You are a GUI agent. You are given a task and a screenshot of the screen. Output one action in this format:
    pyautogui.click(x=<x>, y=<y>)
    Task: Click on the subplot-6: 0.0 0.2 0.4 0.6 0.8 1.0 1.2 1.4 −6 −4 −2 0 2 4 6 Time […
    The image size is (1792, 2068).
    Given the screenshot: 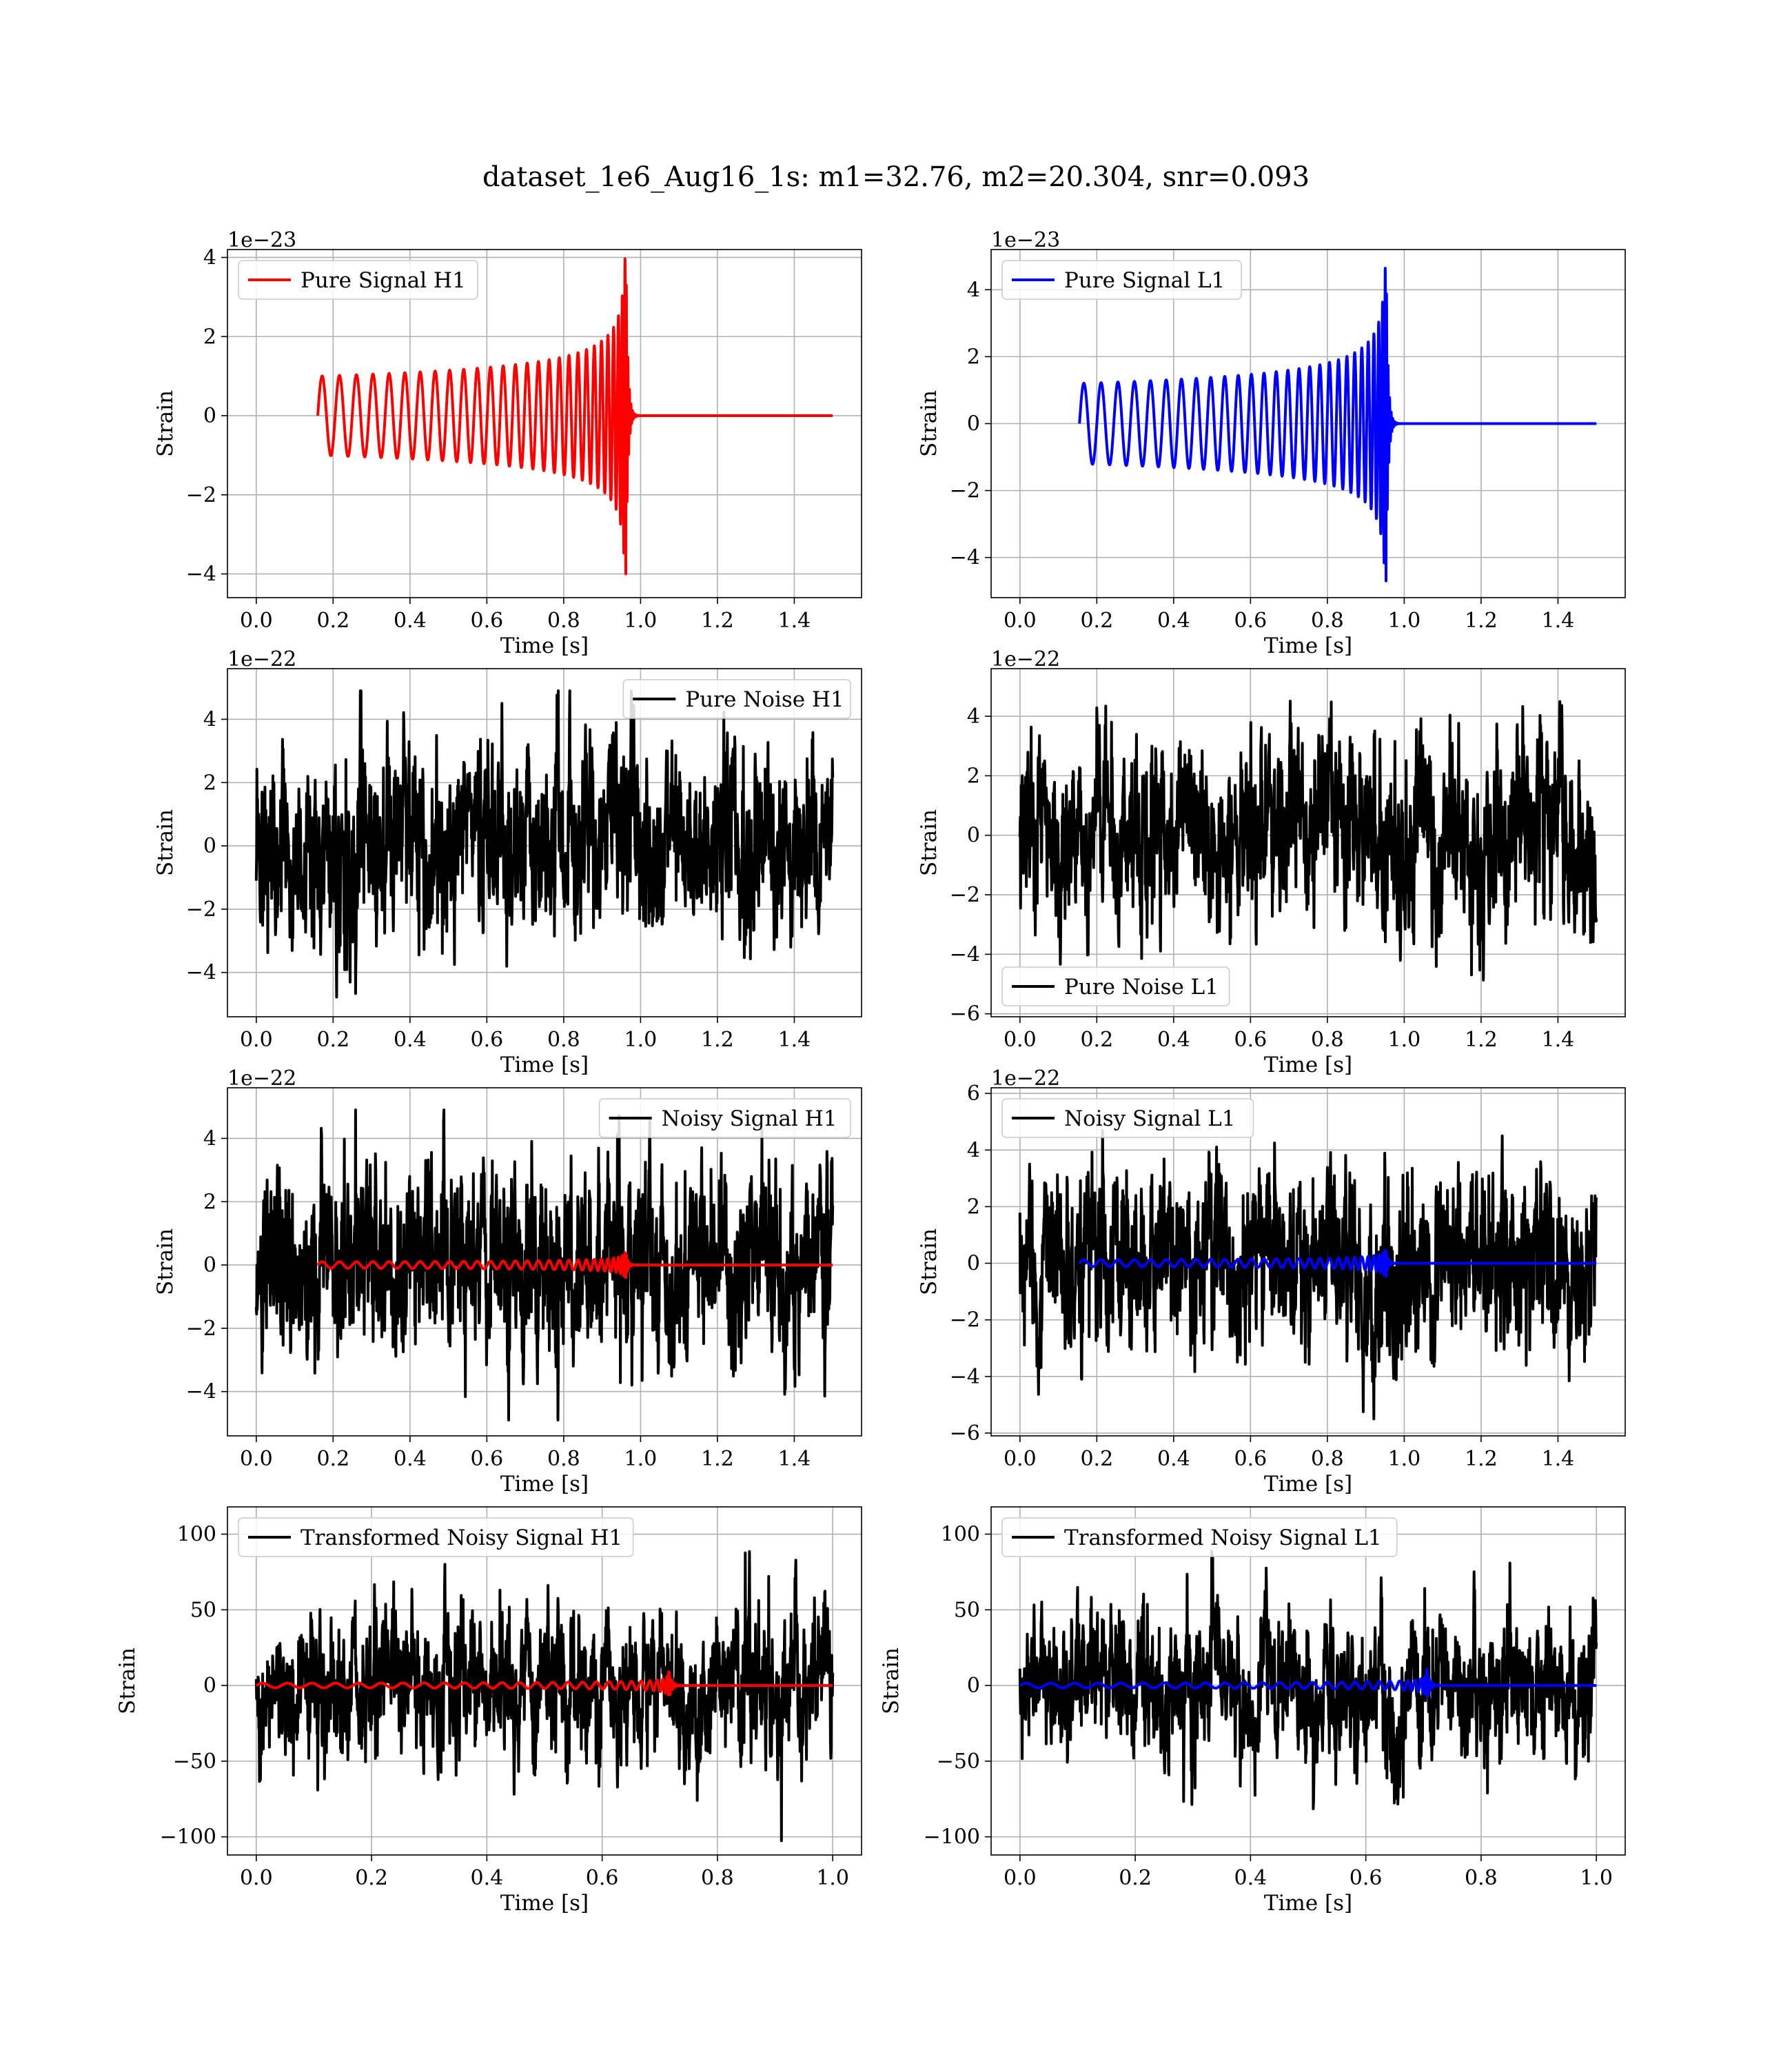 What is the action you would take?
    pyautogui.click(x=1271, y=1281)
    